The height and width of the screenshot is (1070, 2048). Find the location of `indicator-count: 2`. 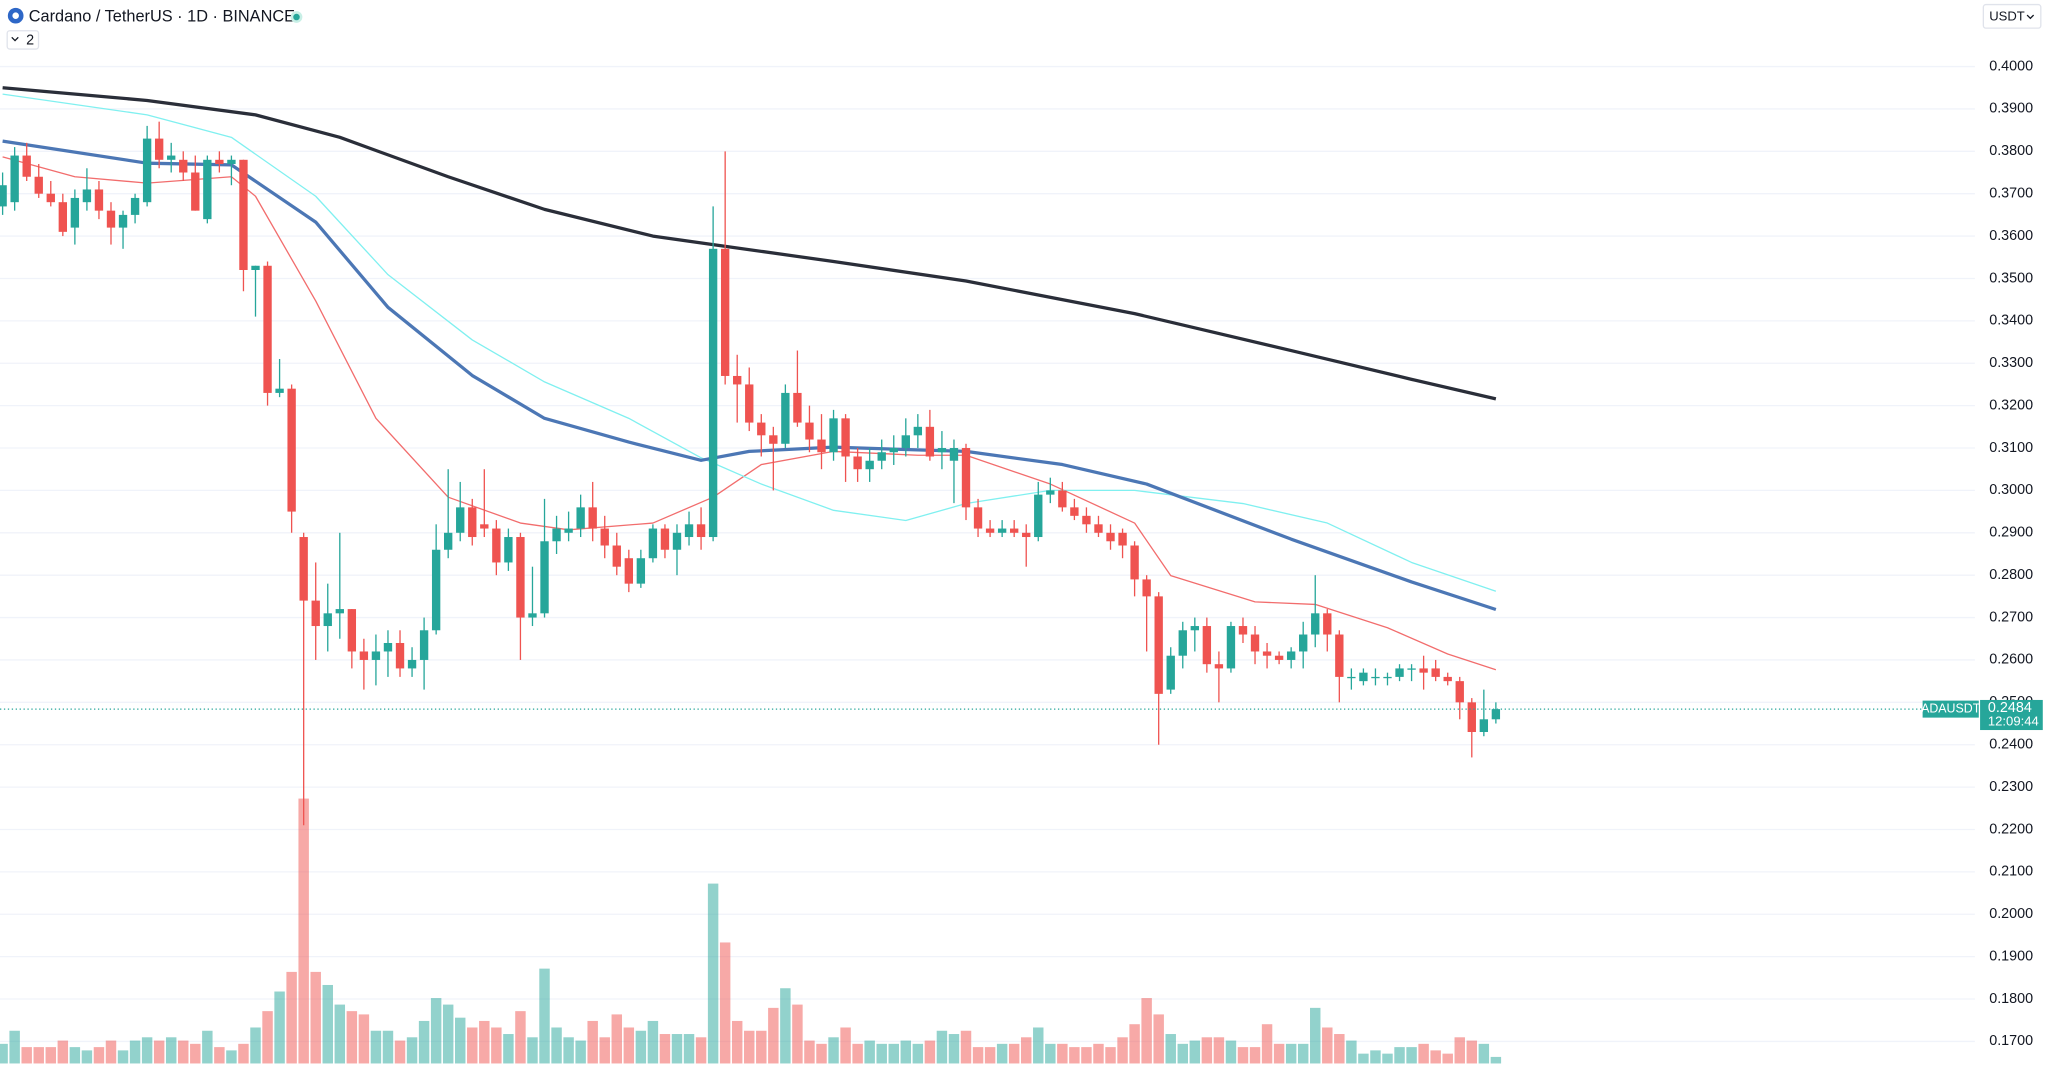

indicator-count: 2 is located at coordinates (30, 40).